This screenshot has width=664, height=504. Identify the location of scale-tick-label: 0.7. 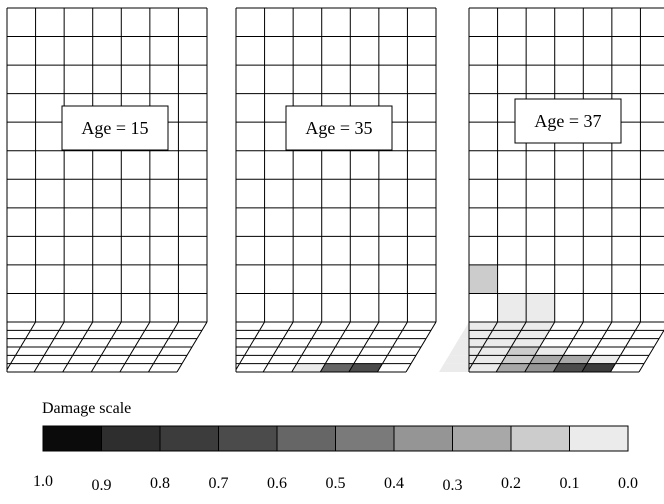
(219, 483).